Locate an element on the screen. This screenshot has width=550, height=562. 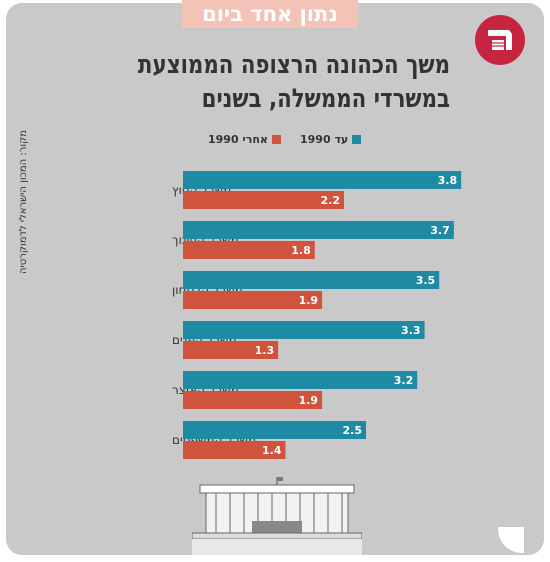
series-tag: נתון אחד ביום is located at coordinates (270, 14).